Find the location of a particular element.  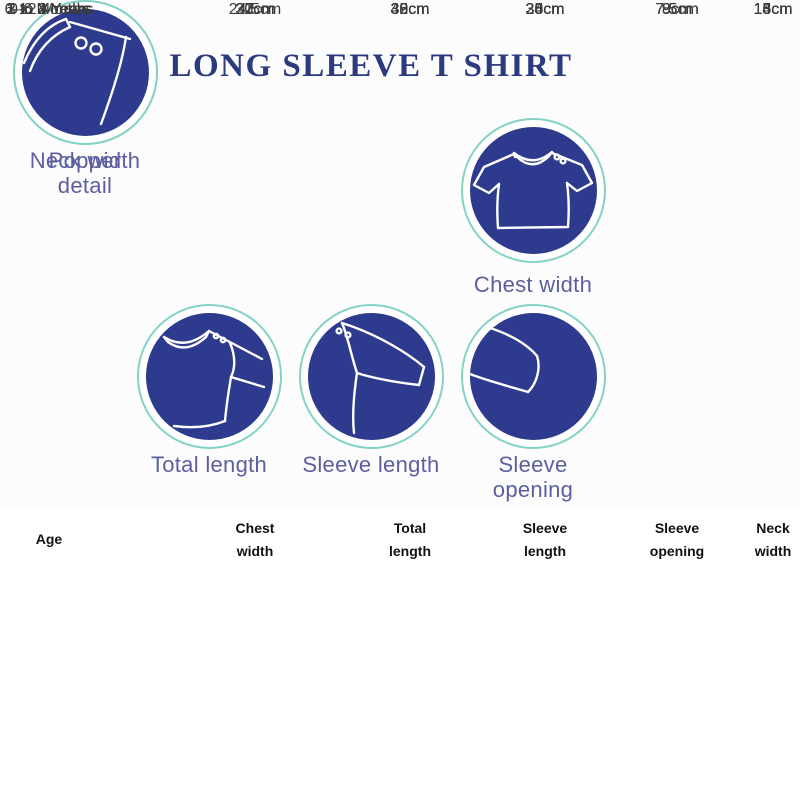

cell-sleeve-length: 25cm is located at coordinates (545, 9).